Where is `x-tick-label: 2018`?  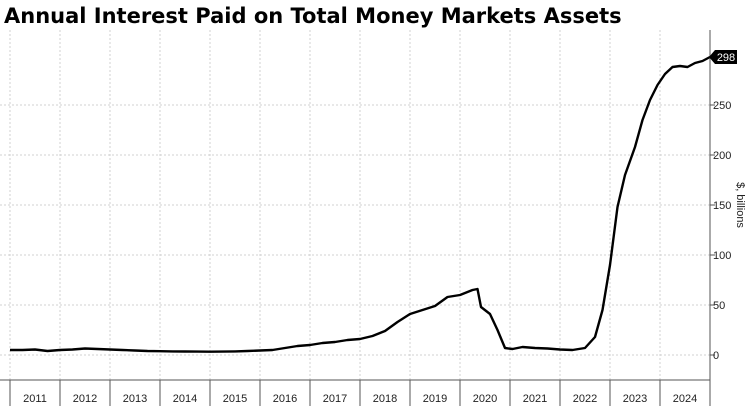 x-tick-label: 2018 is located at coordinates (385, 399).